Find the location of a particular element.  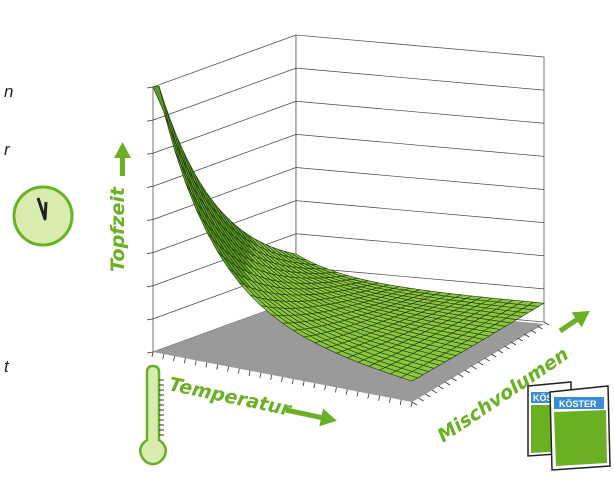

z-axis-label-group: Topfzeit is located at coordinates (119, 207).